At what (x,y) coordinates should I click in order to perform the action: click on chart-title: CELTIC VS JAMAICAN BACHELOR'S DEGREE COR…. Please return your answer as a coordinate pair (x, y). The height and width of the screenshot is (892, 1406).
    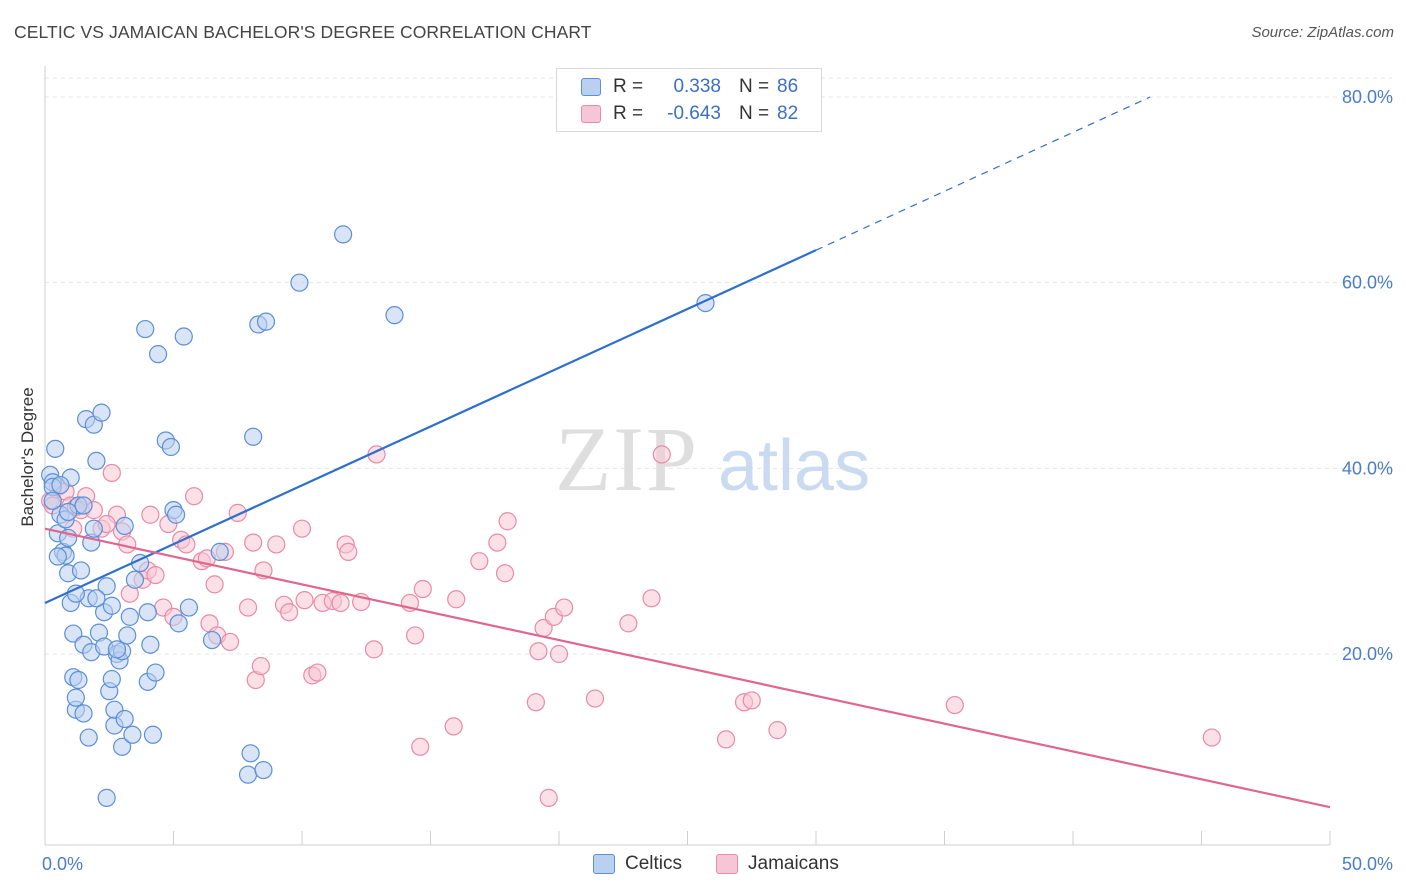
    Looking at the image, I should click on (303, 32).